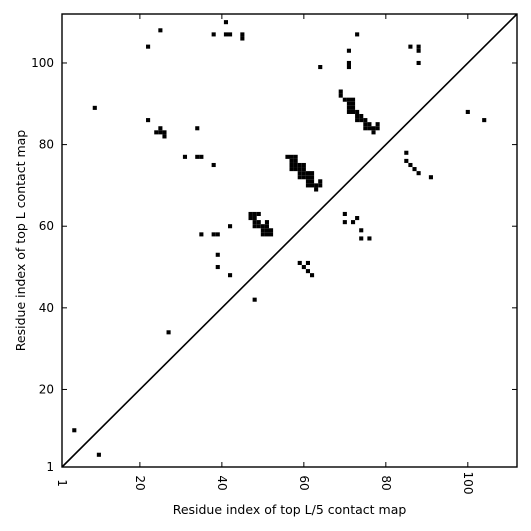 Image resolution: width=531 pixels, height=531 pixels. I want to click on x-axis-label: Residue index of top L/5 contact map, so click(290, 509).